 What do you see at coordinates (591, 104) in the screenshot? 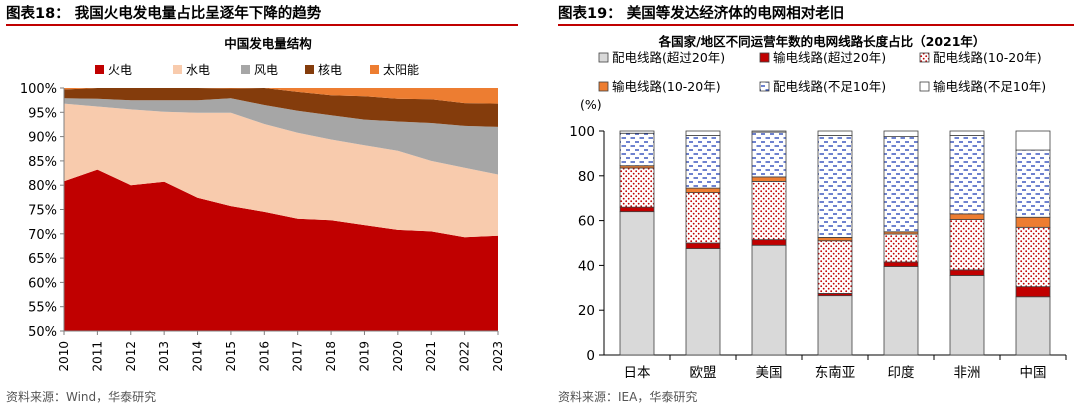
I see `right-y-axis-label: (%)` at bounding box center [591, 104].